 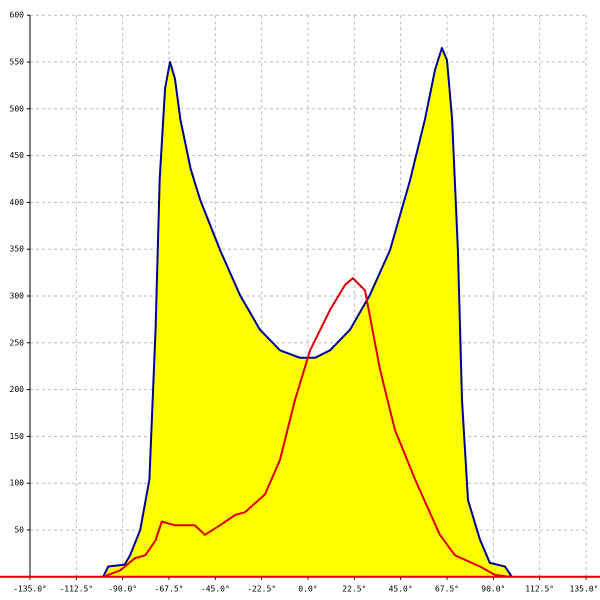 I want to click on x-tick-label: -67.5°, so click(x=169, y=588).